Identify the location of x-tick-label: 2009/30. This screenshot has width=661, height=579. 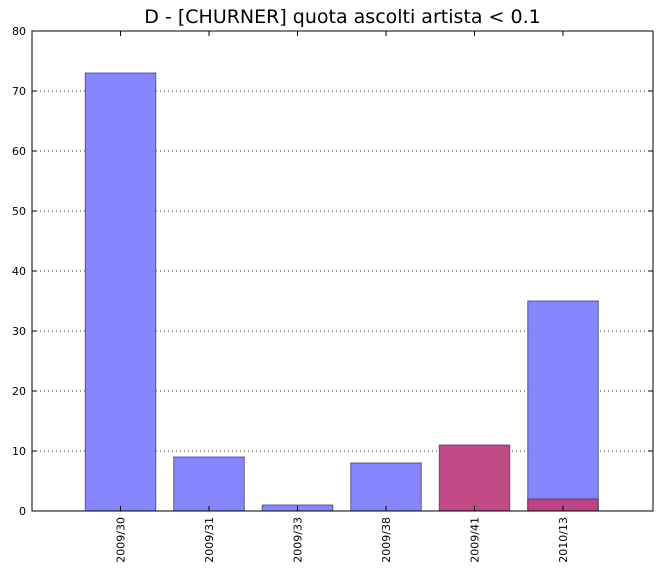
(121, 540).